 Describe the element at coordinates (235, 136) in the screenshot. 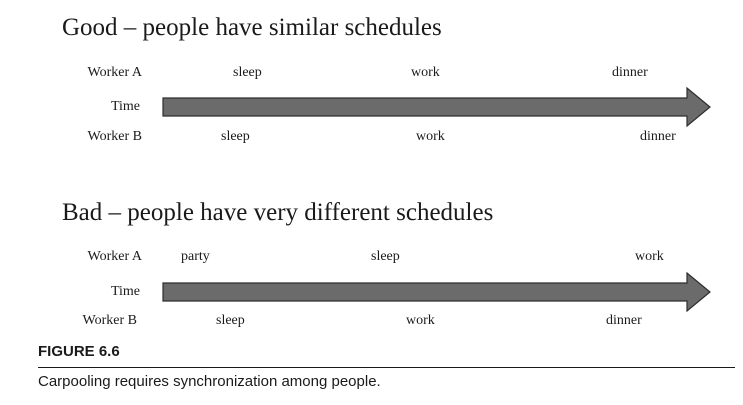

I see `good-worker-b-activity-1: sleep` at that location.